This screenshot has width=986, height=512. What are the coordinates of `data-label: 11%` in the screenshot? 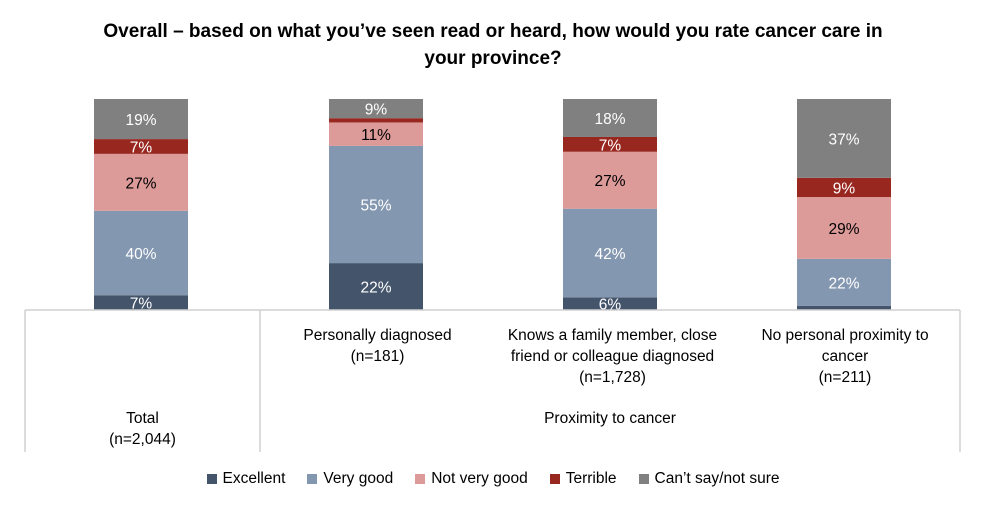 It's located at (376, 135).